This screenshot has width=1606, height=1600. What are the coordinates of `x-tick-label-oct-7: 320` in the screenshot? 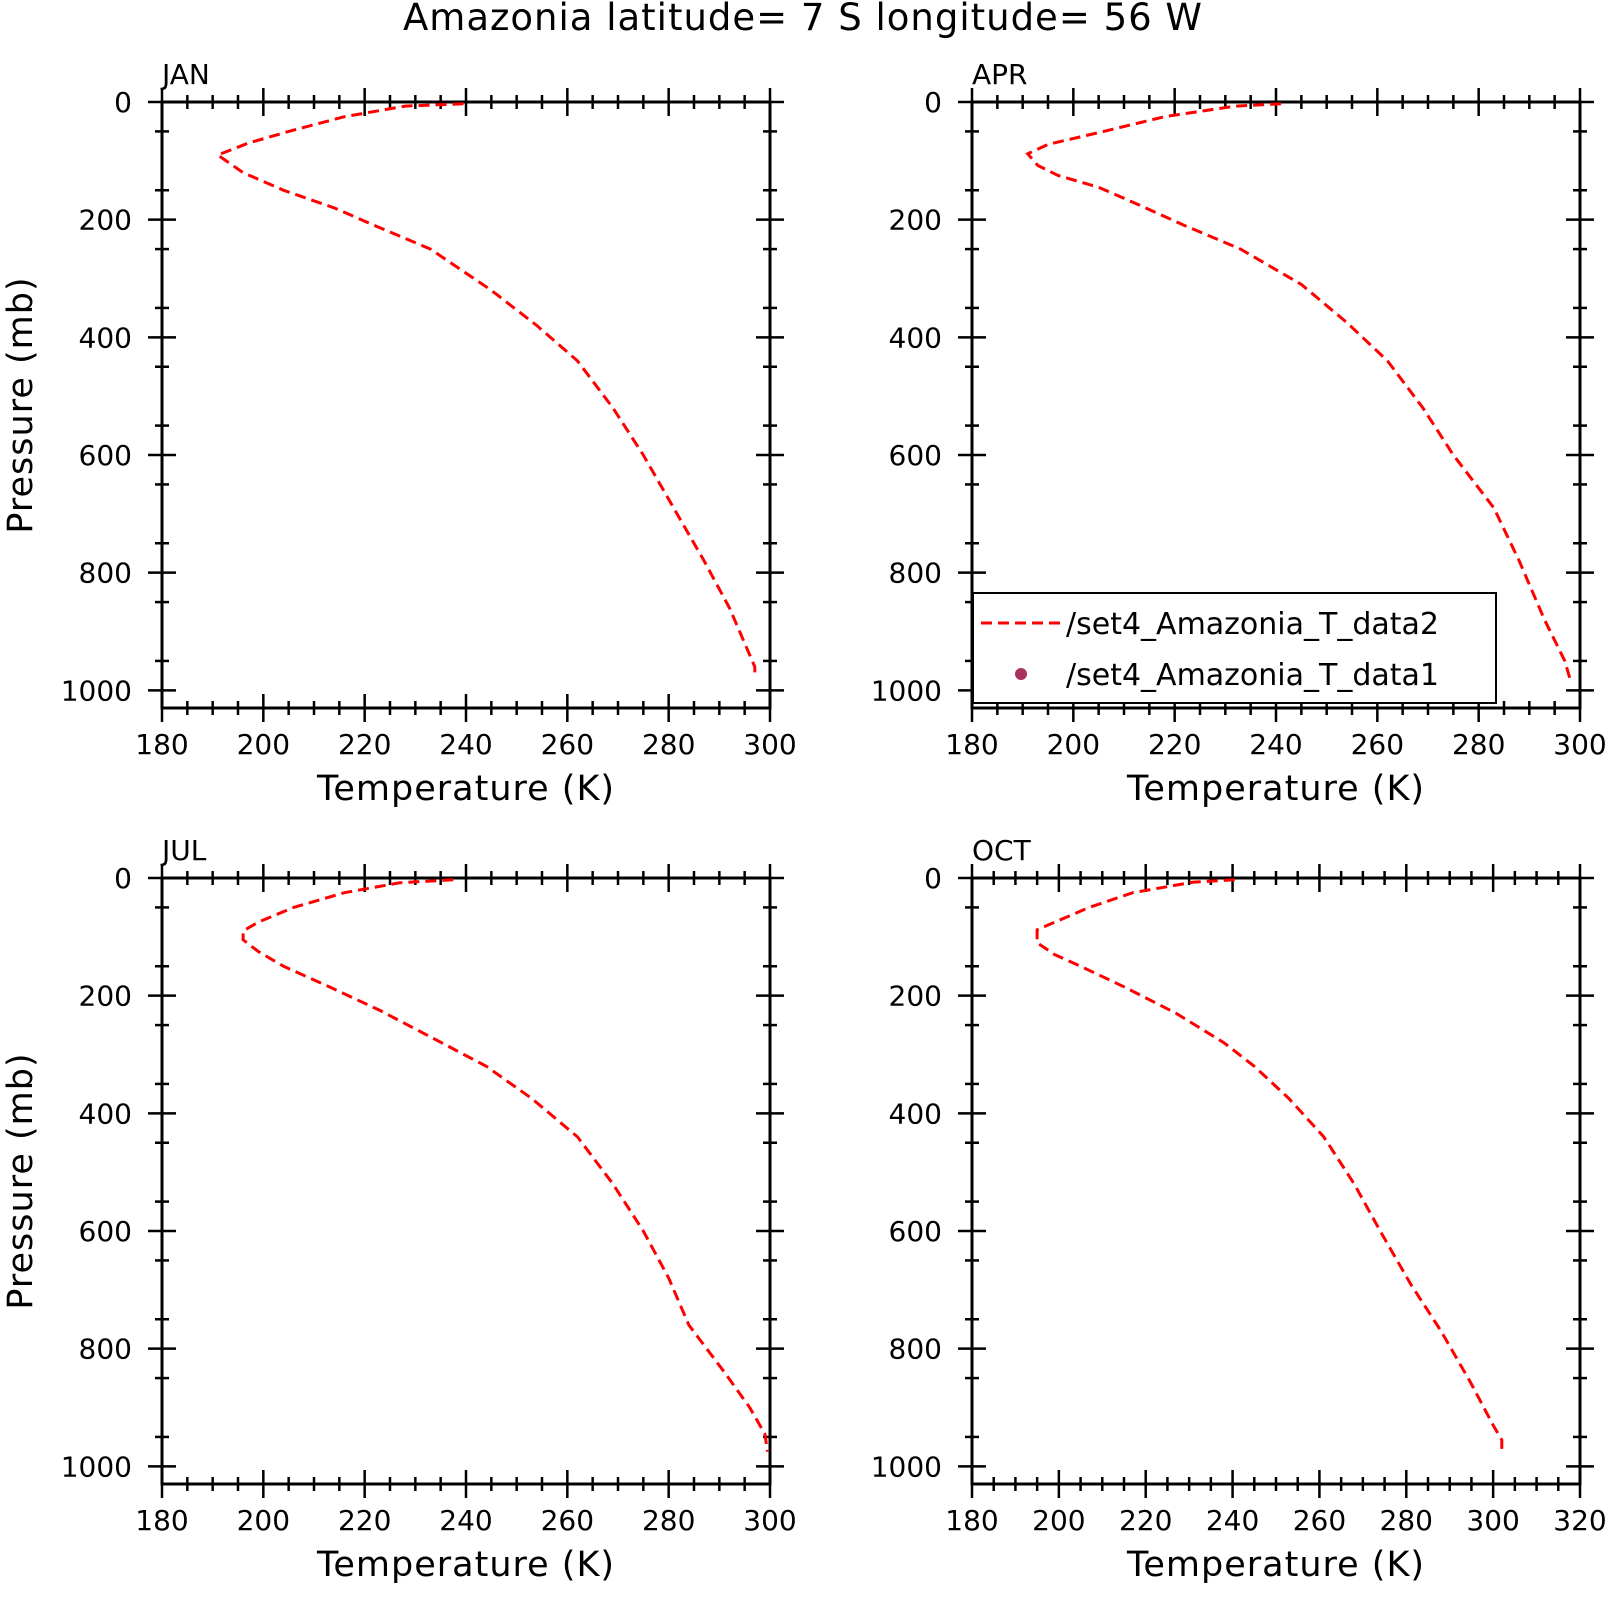 It's located at (1579, 1520).